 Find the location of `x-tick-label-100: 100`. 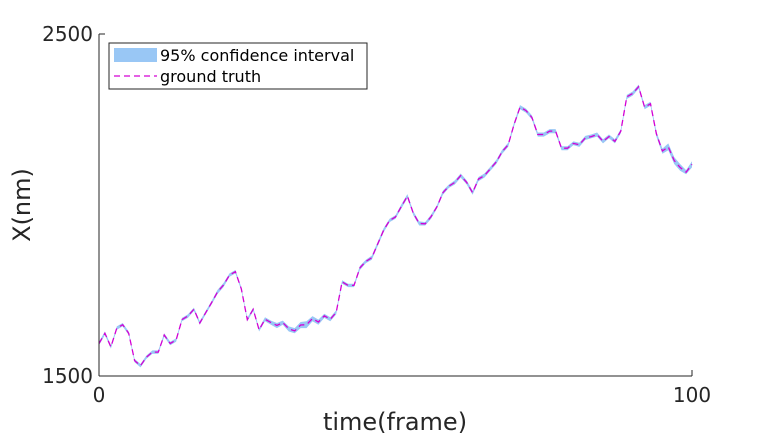

x-tick-label-100: 100 is located at coordinates (692, 395).